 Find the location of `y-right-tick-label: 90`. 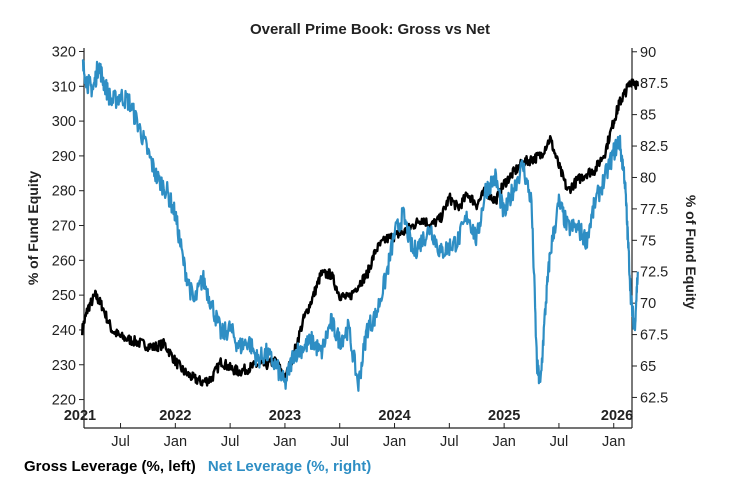

y-right-tick-label: 90 is located at coordinates (648, 53).